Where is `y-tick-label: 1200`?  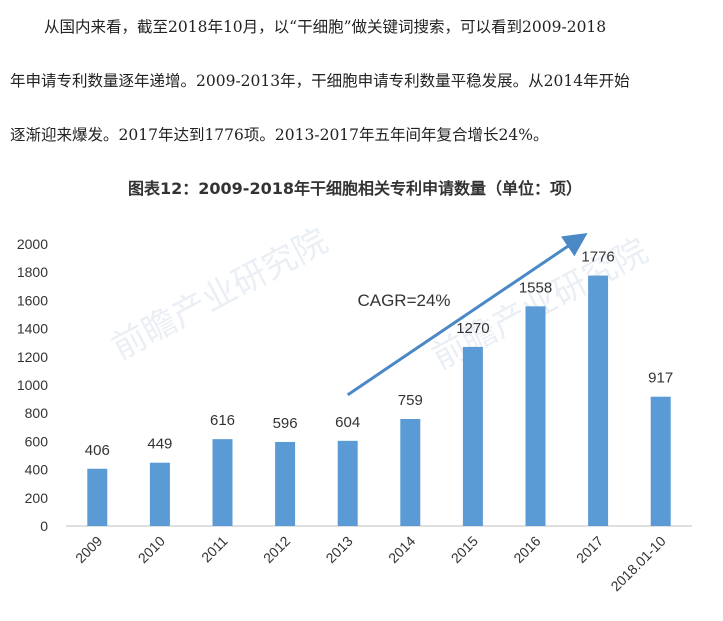
y-tick-label: 1200 is located at coordinates (32, 357).